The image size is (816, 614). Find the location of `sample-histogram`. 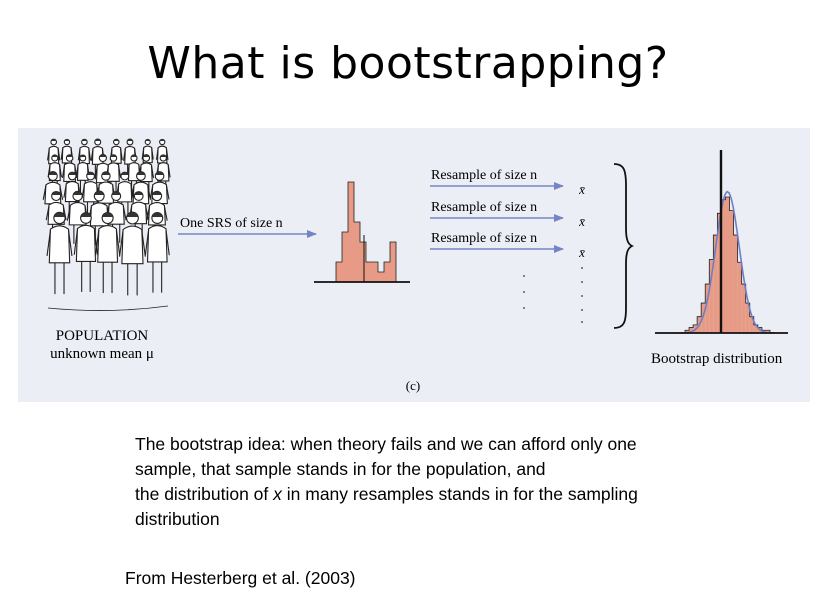

sample-histogram is located at coordinates (362, 232).